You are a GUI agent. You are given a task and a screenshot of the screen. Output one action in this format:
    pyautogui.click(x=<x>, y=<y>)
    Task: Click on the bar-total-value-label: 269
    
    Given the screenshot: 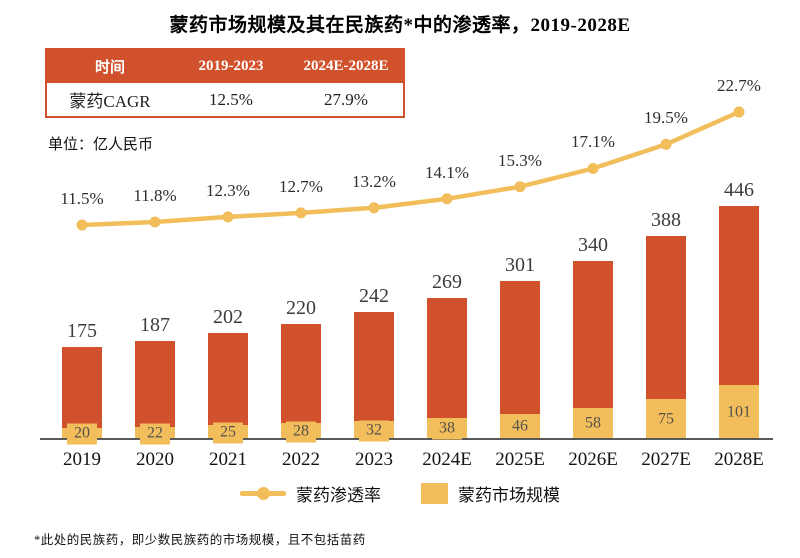 What is the action you would take?
    pyautogui.click(x=447, y=282)
    